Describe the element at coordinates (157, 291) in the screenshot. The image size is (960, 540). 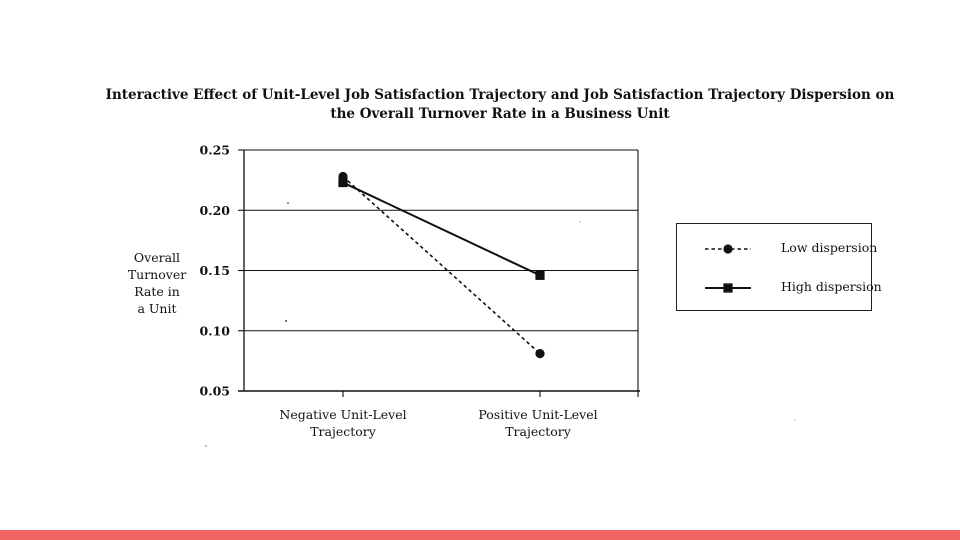
I see `y-axis-label-line: Rate in` at that location.